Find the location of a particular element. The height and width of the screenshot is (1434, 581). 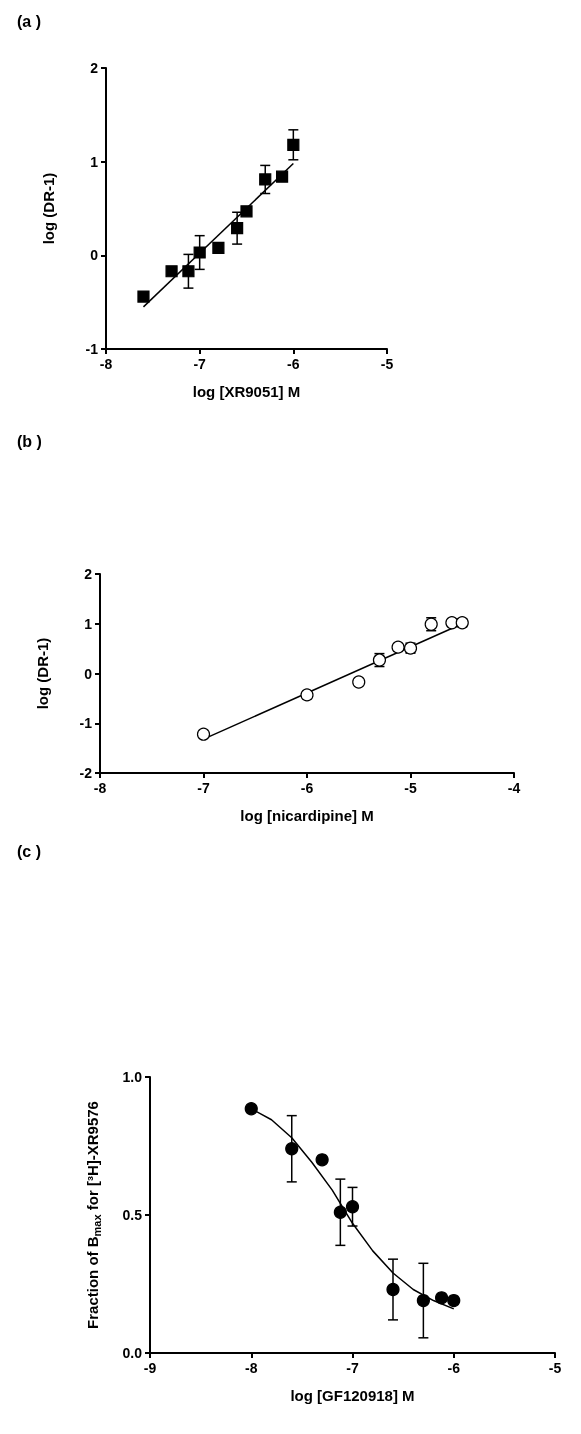

x-axis-title: log [GF120918] M is located at coordinates (352, 1395).